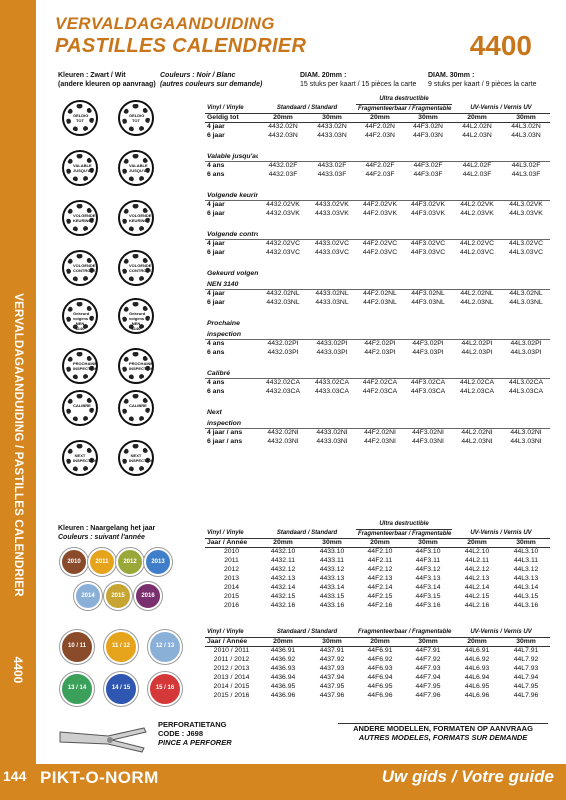  Describe the element at coordinates (130, 562) in the screenshot. I see `year-dial-label: 2012` at that location.